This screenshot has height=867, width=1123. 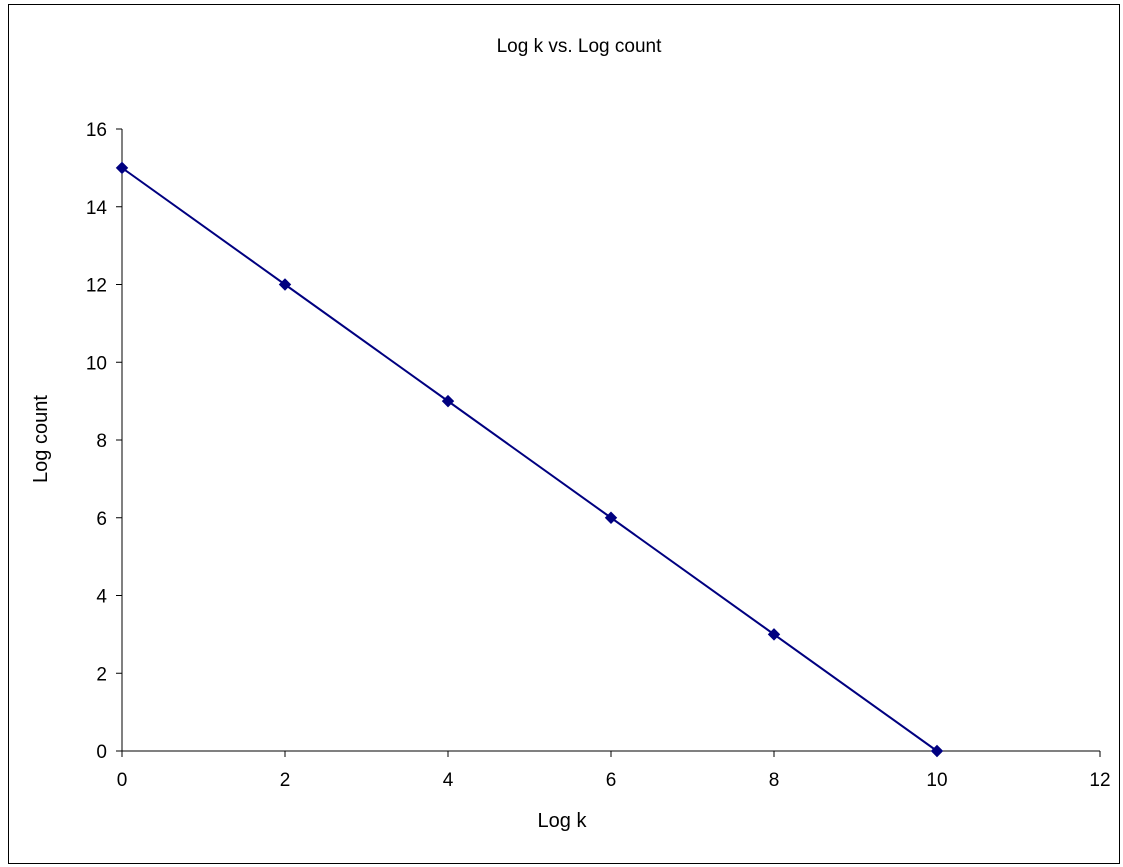 I want to click on y-tick-label: 12, so click(x=96, y=286).